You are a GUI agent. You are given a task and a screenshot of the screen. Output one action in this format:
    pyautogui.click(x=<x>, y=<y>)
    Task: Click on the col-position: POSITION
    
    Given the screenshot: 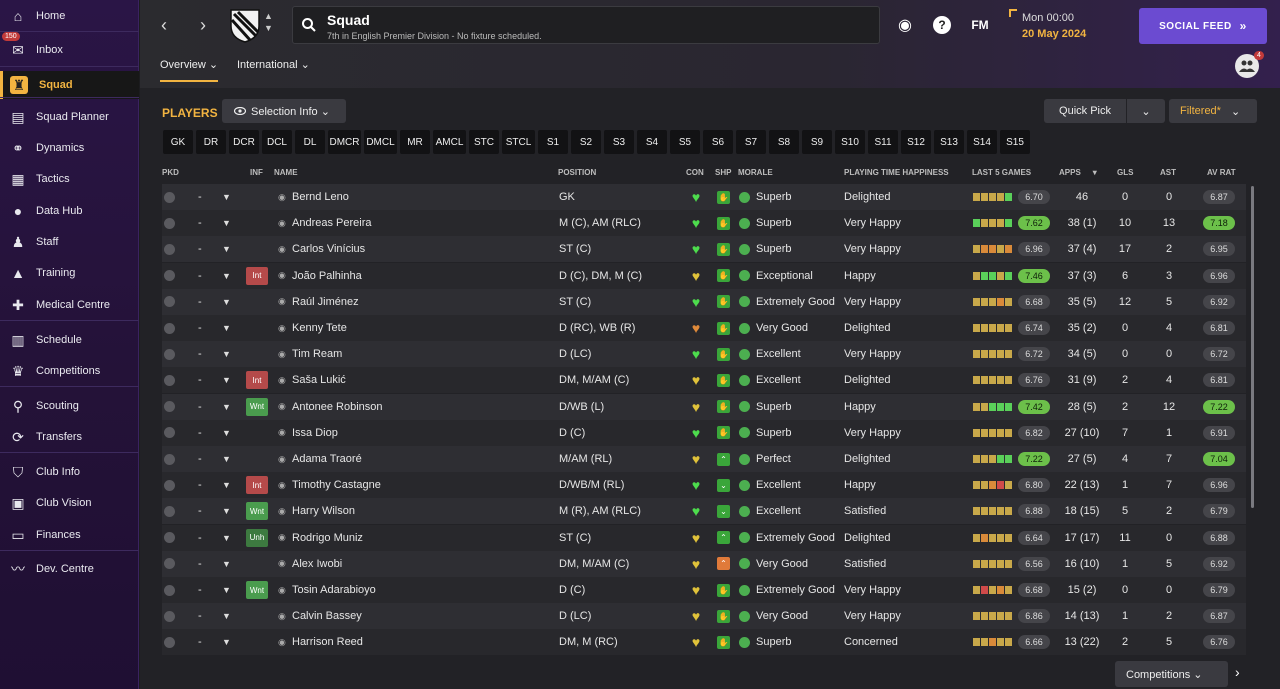 What is the action you would take?
    pyautogui.click(x=577, y=172)
    